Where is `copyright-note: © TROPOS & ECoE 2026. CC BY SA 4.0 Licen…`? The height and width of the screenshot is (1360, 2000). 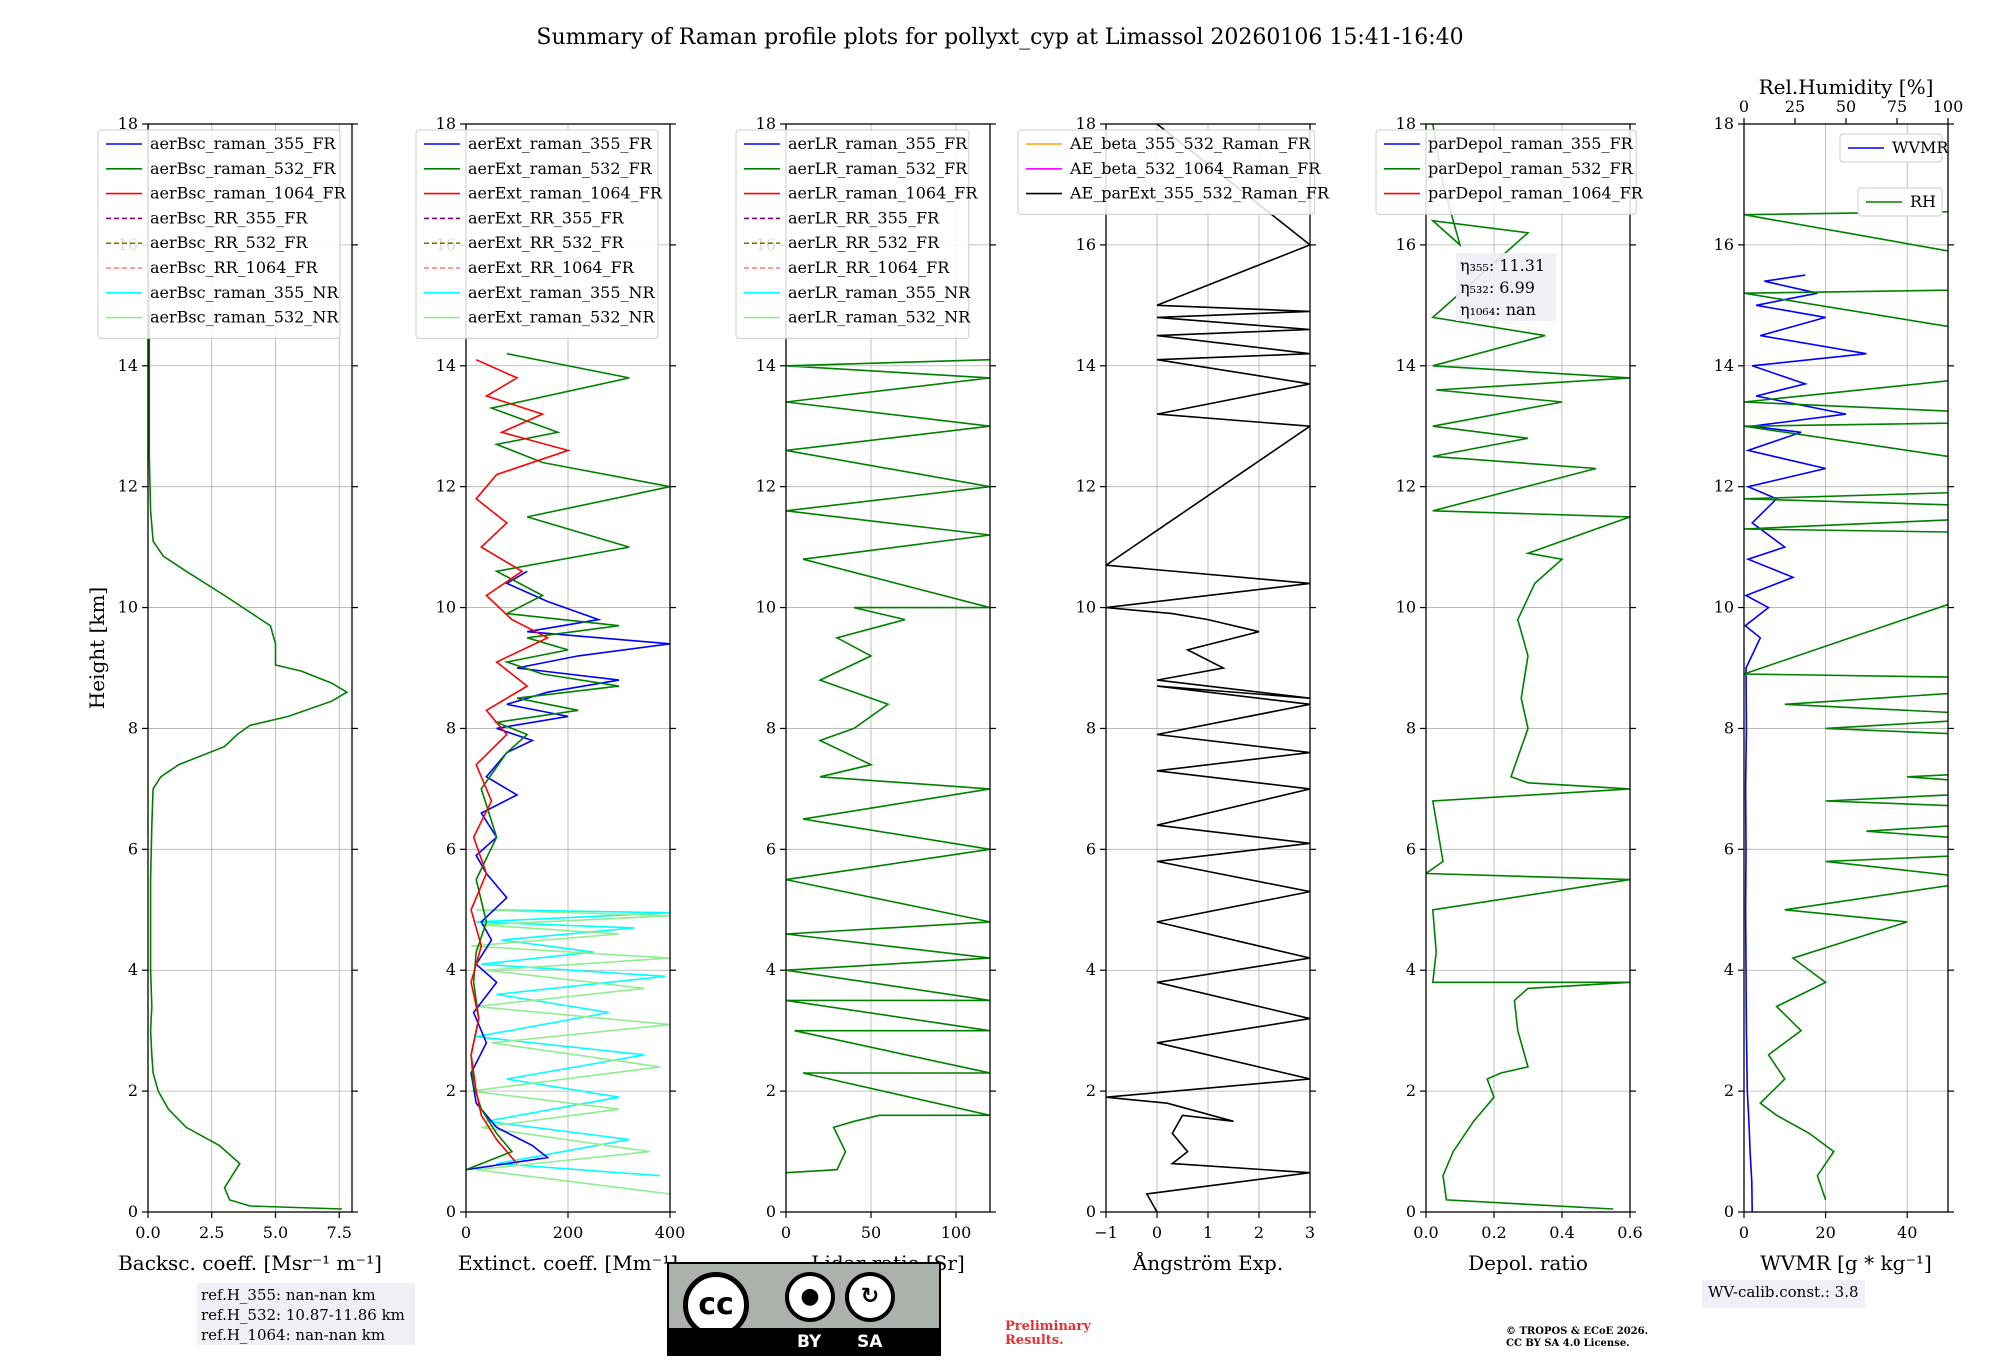 copyright-note: © TROPOS & ECoE 2026. CC BY SA 4.0 Licen… is located at coordinates (1577, 1338).